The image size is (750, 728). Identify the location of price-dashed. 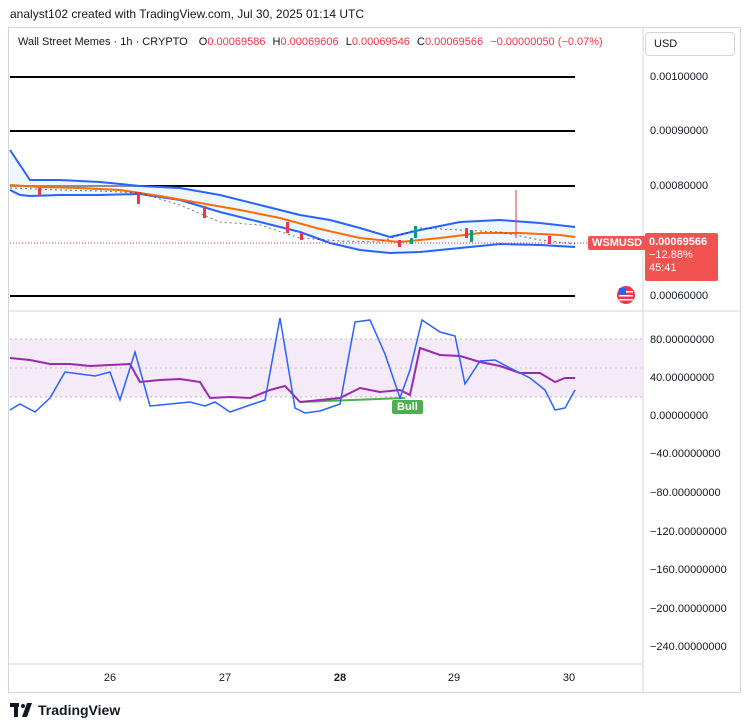
(292, 216).